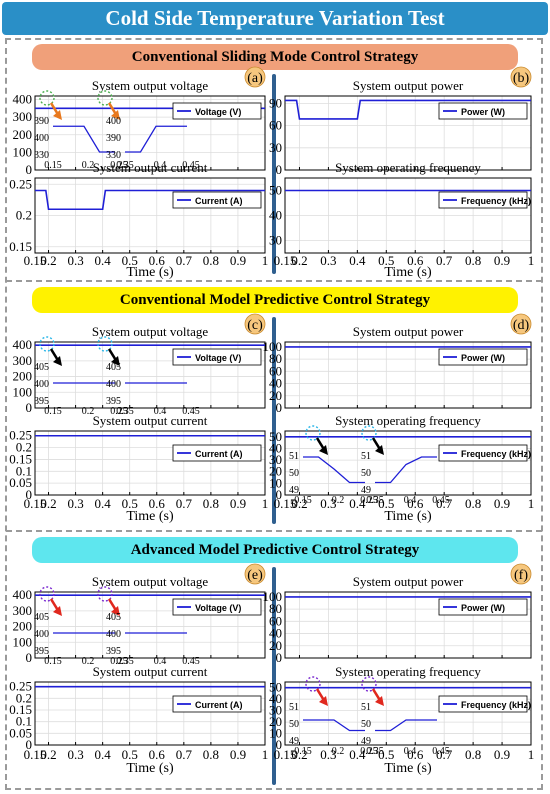  What do you see at coordinates (275, 102) in the screenshot?
I see `y-tick-label: 90` at bounding box center [275, 102].